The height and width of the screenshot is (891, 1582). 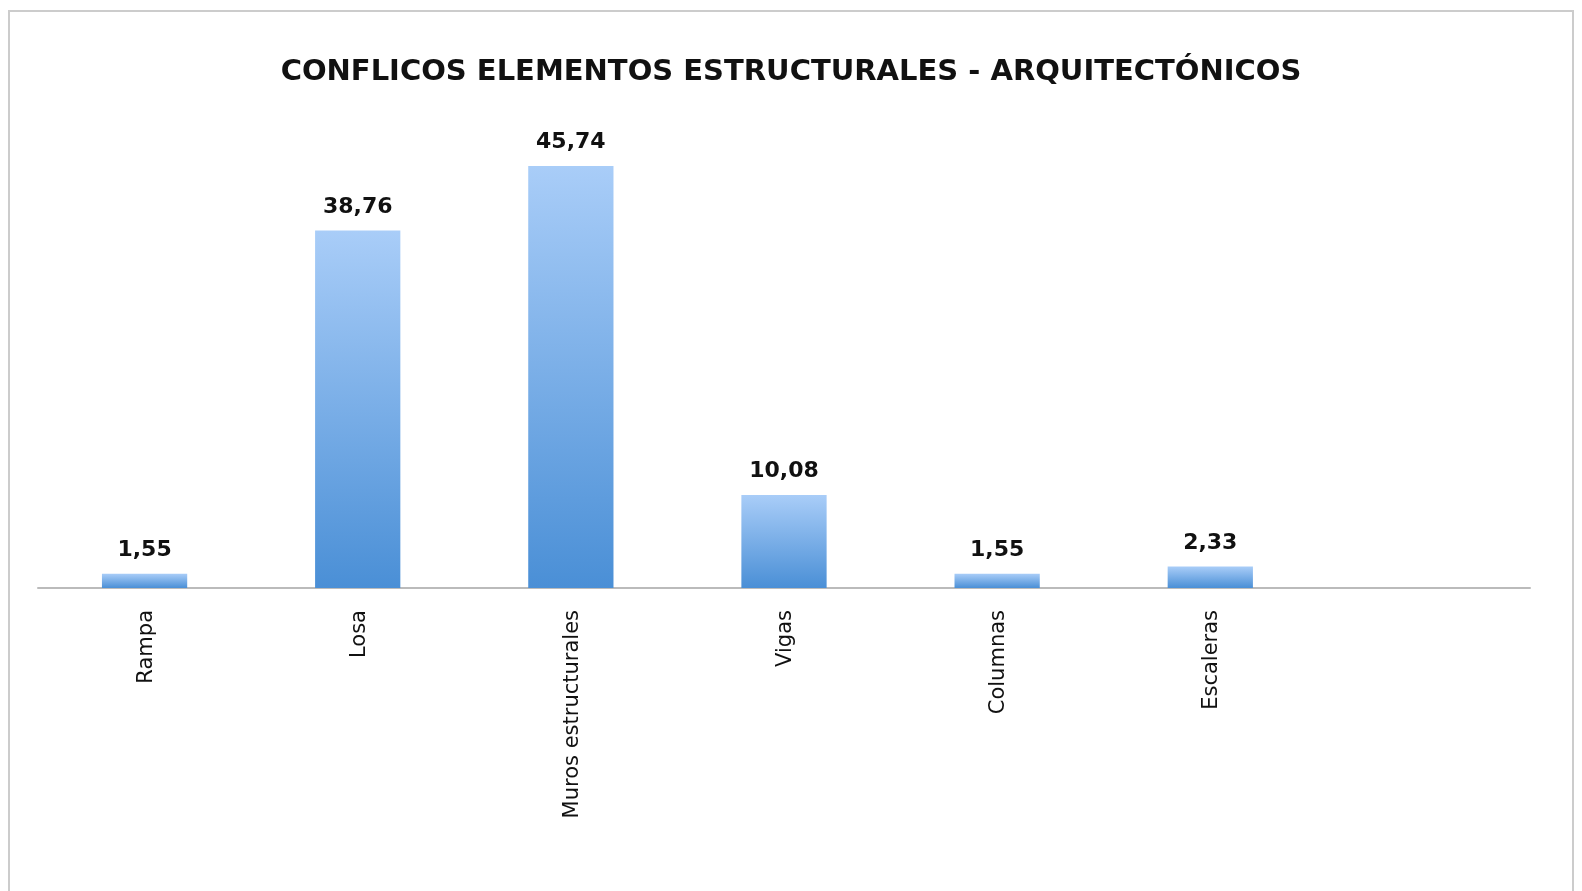 I want to click on x-tick-label: Losa, so click(x=357, y=634).